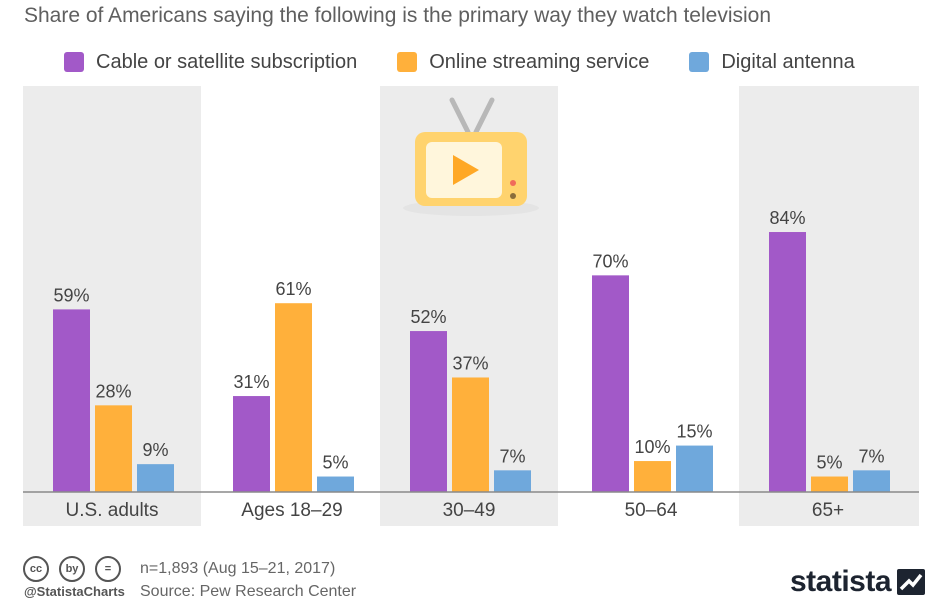 This screenshot has width=932, height=612. I want to click on data-label: 84%, so click(787, 218).